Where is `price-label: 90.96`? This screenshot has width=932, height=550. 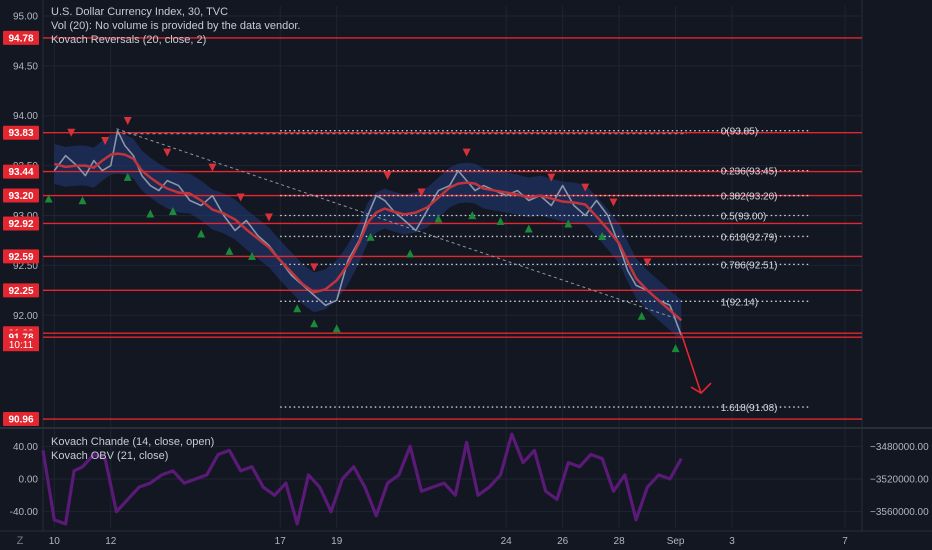 price-label: 90.96 is located at coordinates (20, 420).